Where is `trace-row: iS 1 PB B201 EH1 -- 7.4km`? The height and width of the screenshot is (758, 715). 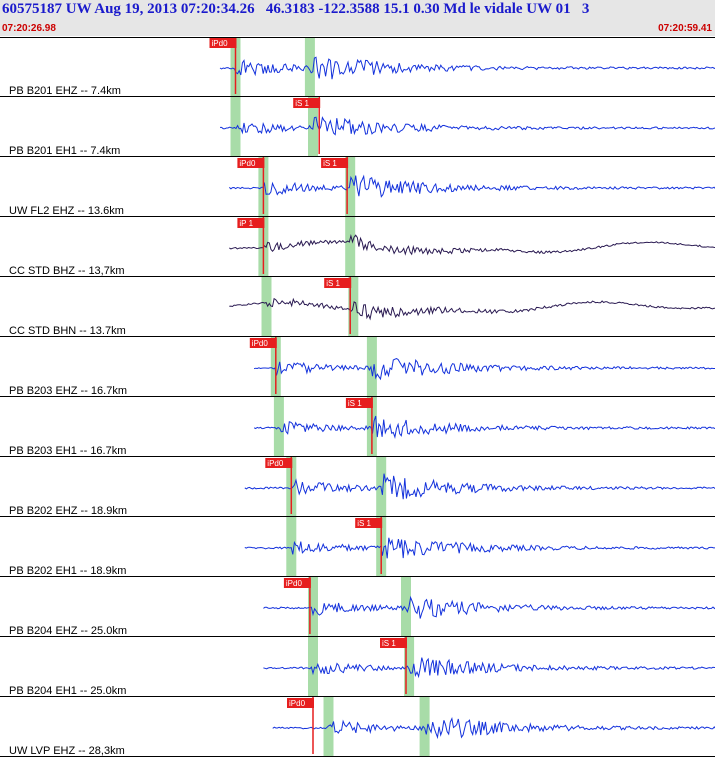 trace-row: iS 1 PB B201 EH1 -- 7.4km is located at coordinates (357, 127).